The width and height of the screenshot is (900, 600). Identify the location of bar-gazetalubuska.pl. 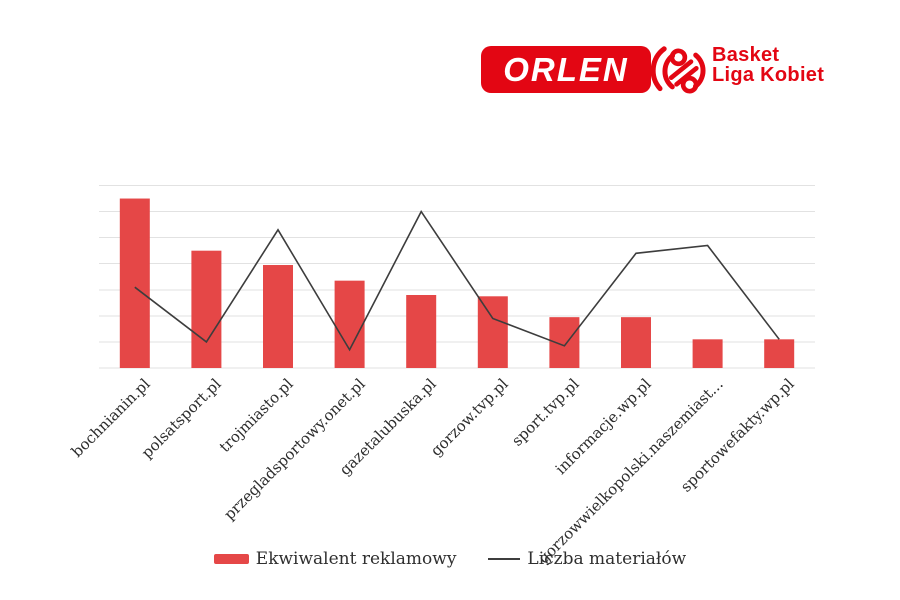
(421, 331).